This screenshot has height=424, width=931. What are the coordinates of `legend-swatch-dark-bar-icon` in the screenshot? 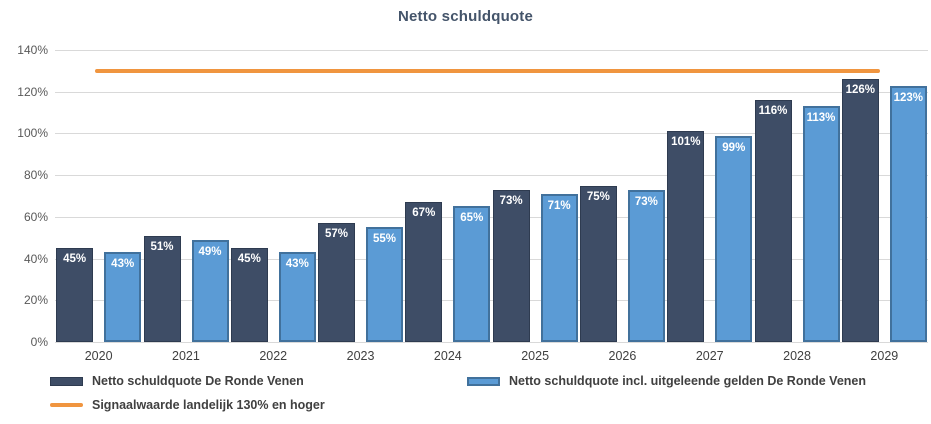 It's located at (66, 381).